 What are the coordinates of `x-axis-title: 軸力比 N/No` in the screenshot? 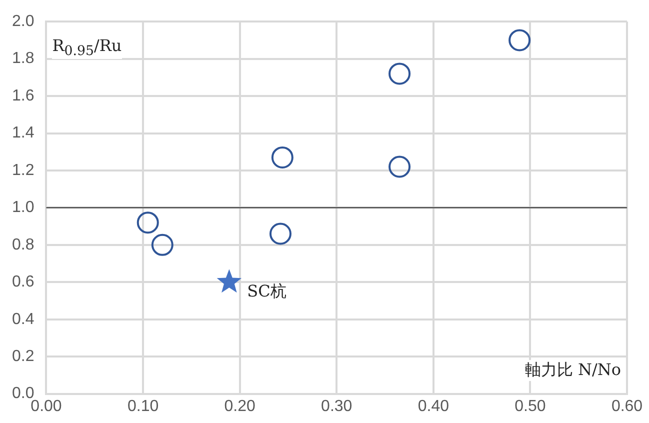 It's located at (572, 370).